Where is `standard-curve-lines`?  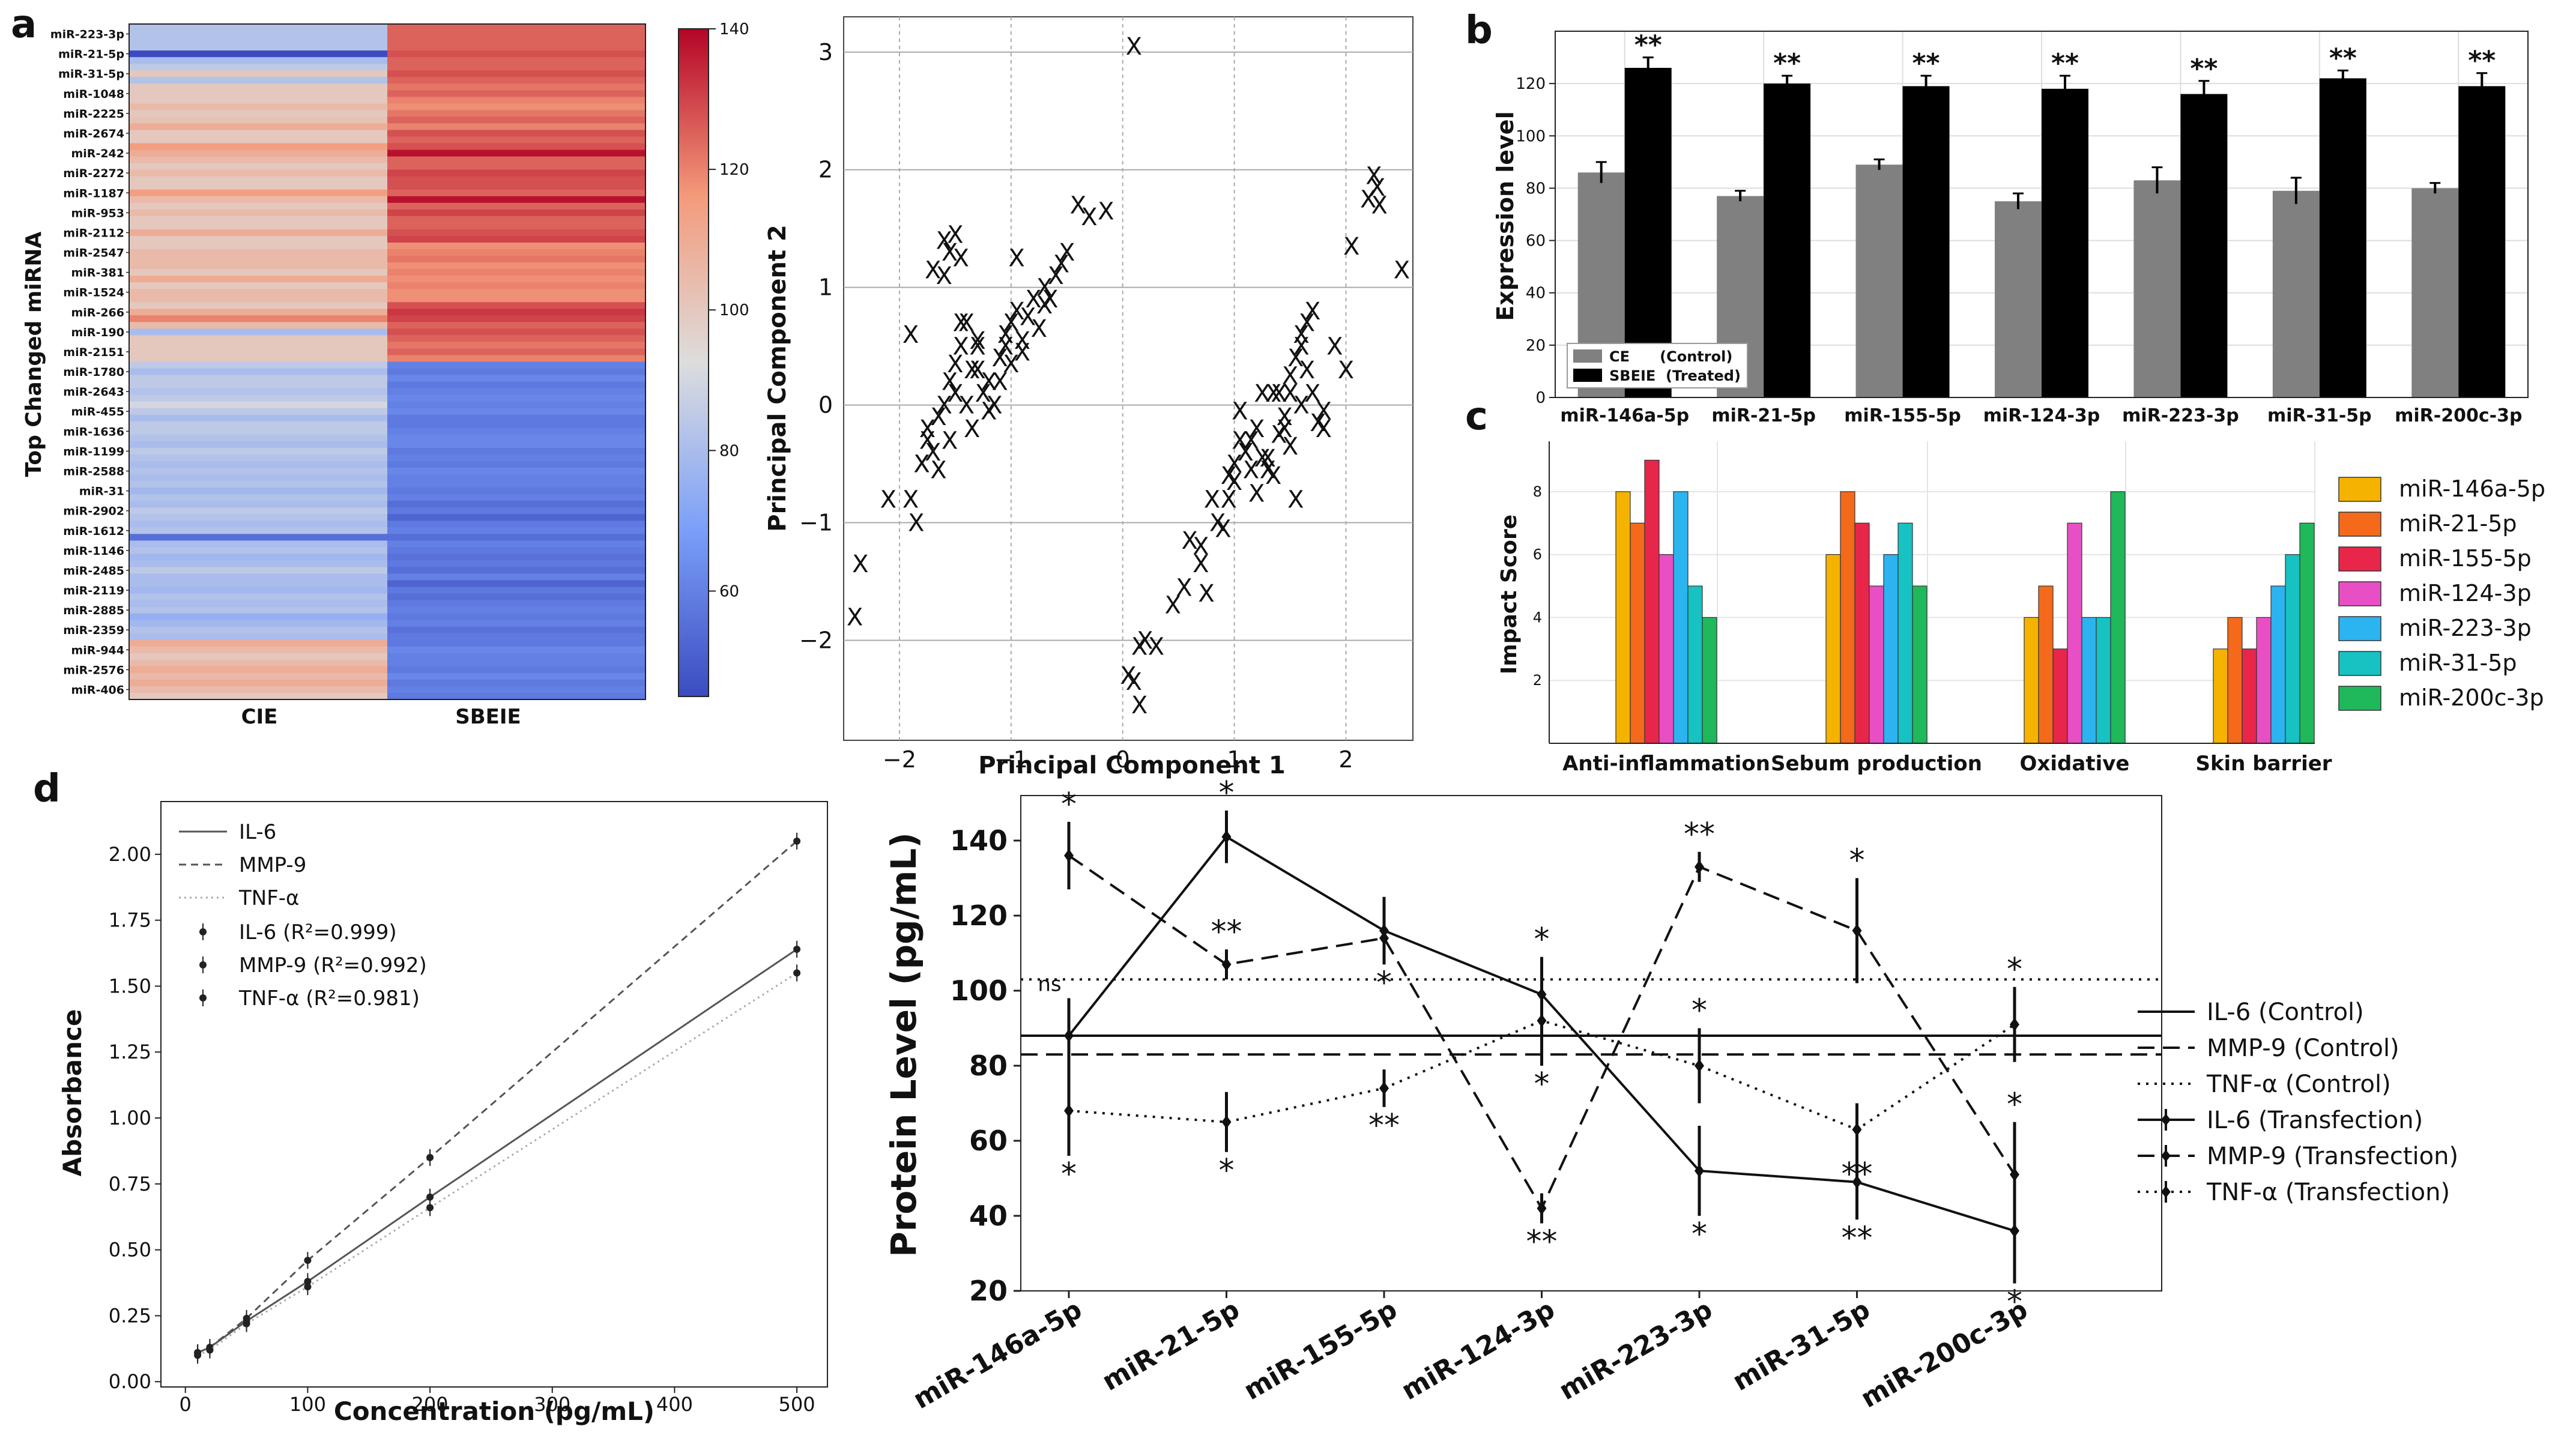 standard-curve-lines is located at coordinates (498, 1098).